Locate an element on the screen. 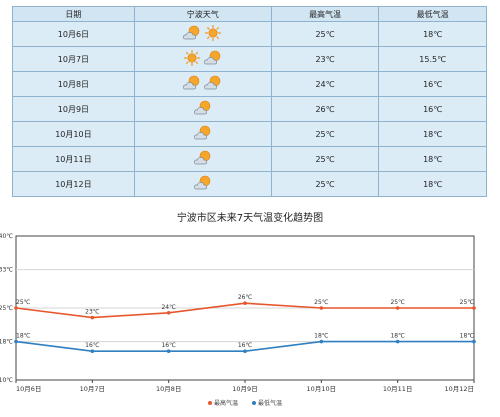 This screenshot has width=500, height=417. row-date: 10月11日 is located at coordinates (73, 159).